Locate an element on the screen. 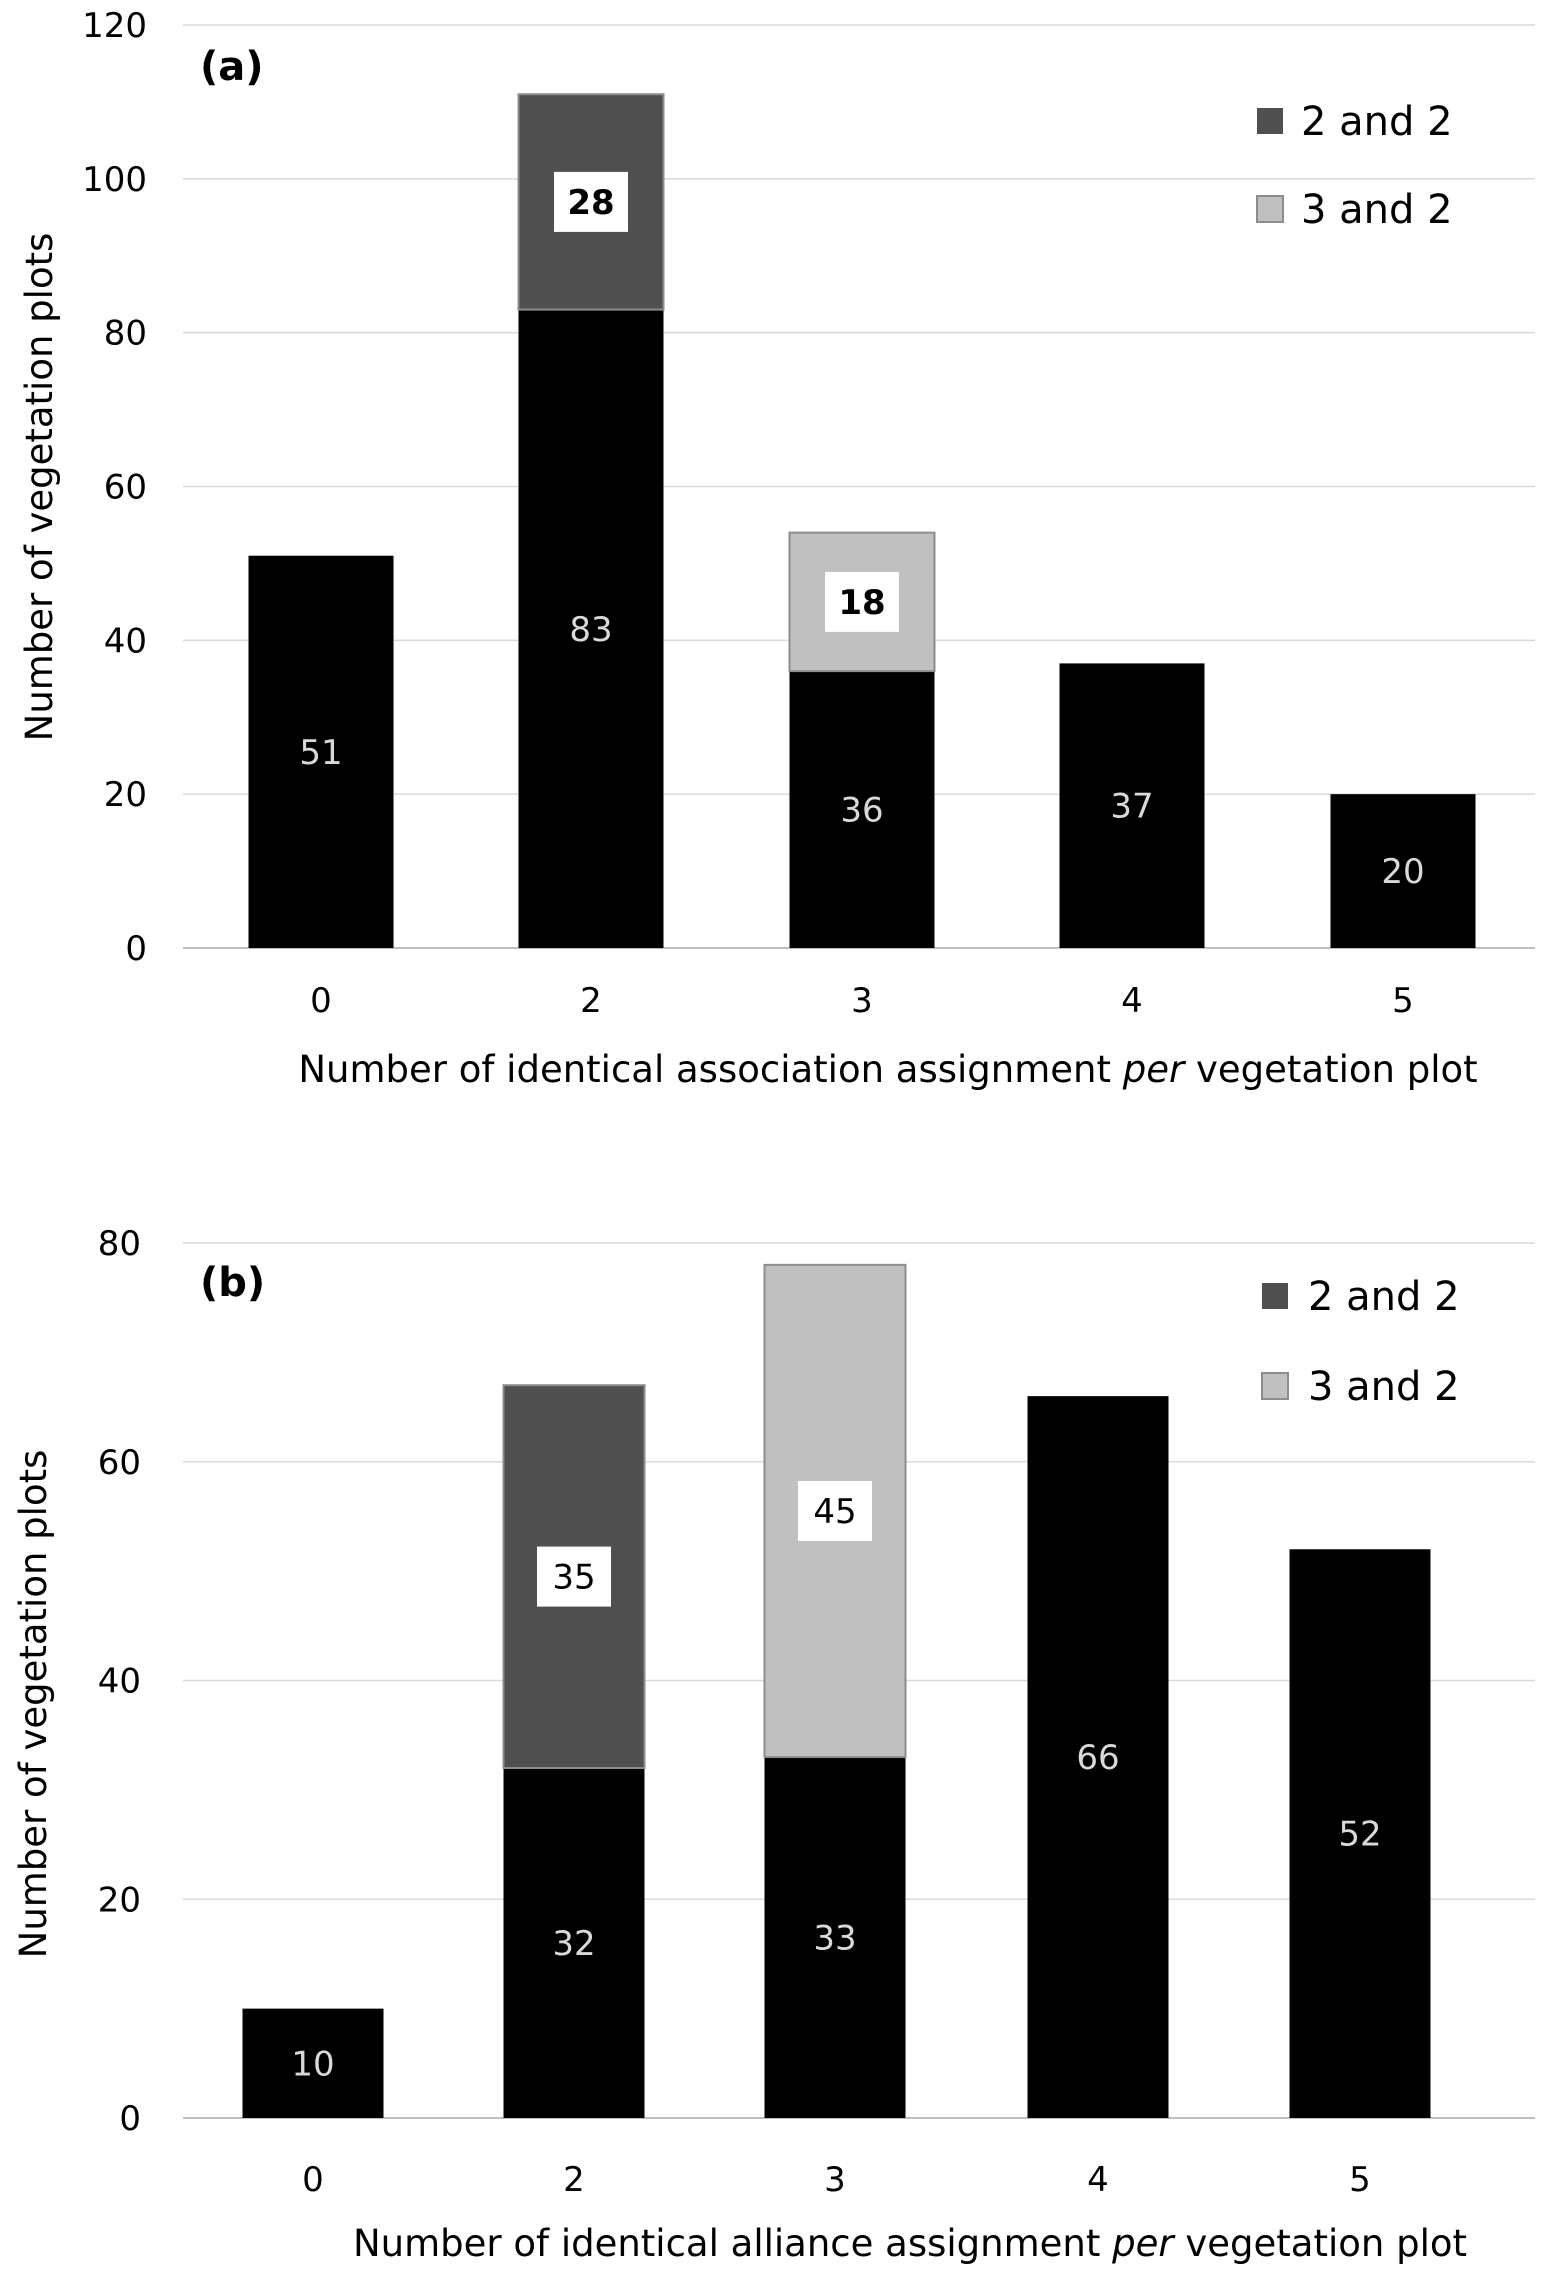 This screenshot has width=1568, height=2278. data-label: 10 is located at coordinates (312, 2064).